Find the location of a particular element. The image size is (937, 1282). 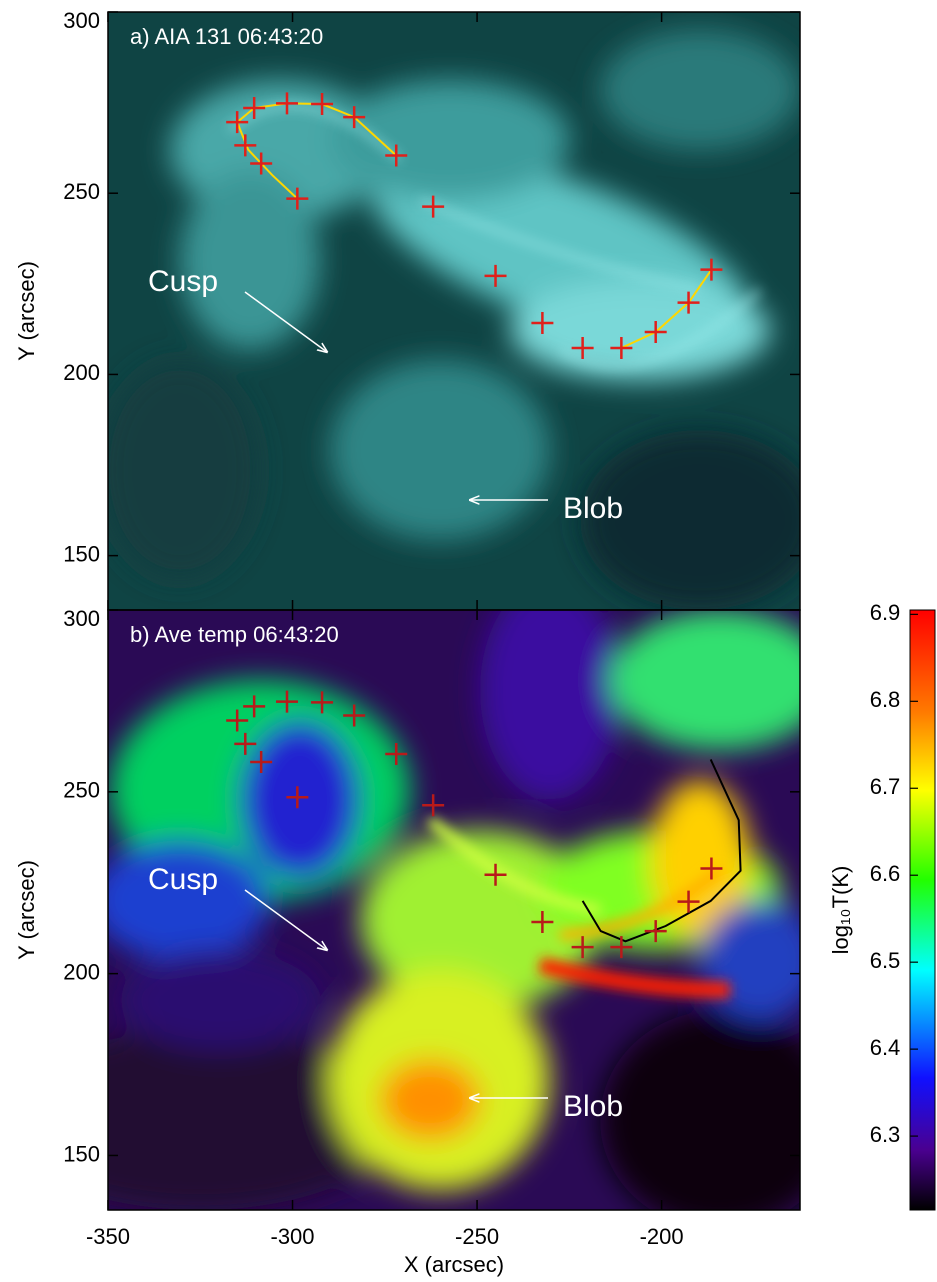

x-tick-label: -200 is located at coordinates (662, 1236).